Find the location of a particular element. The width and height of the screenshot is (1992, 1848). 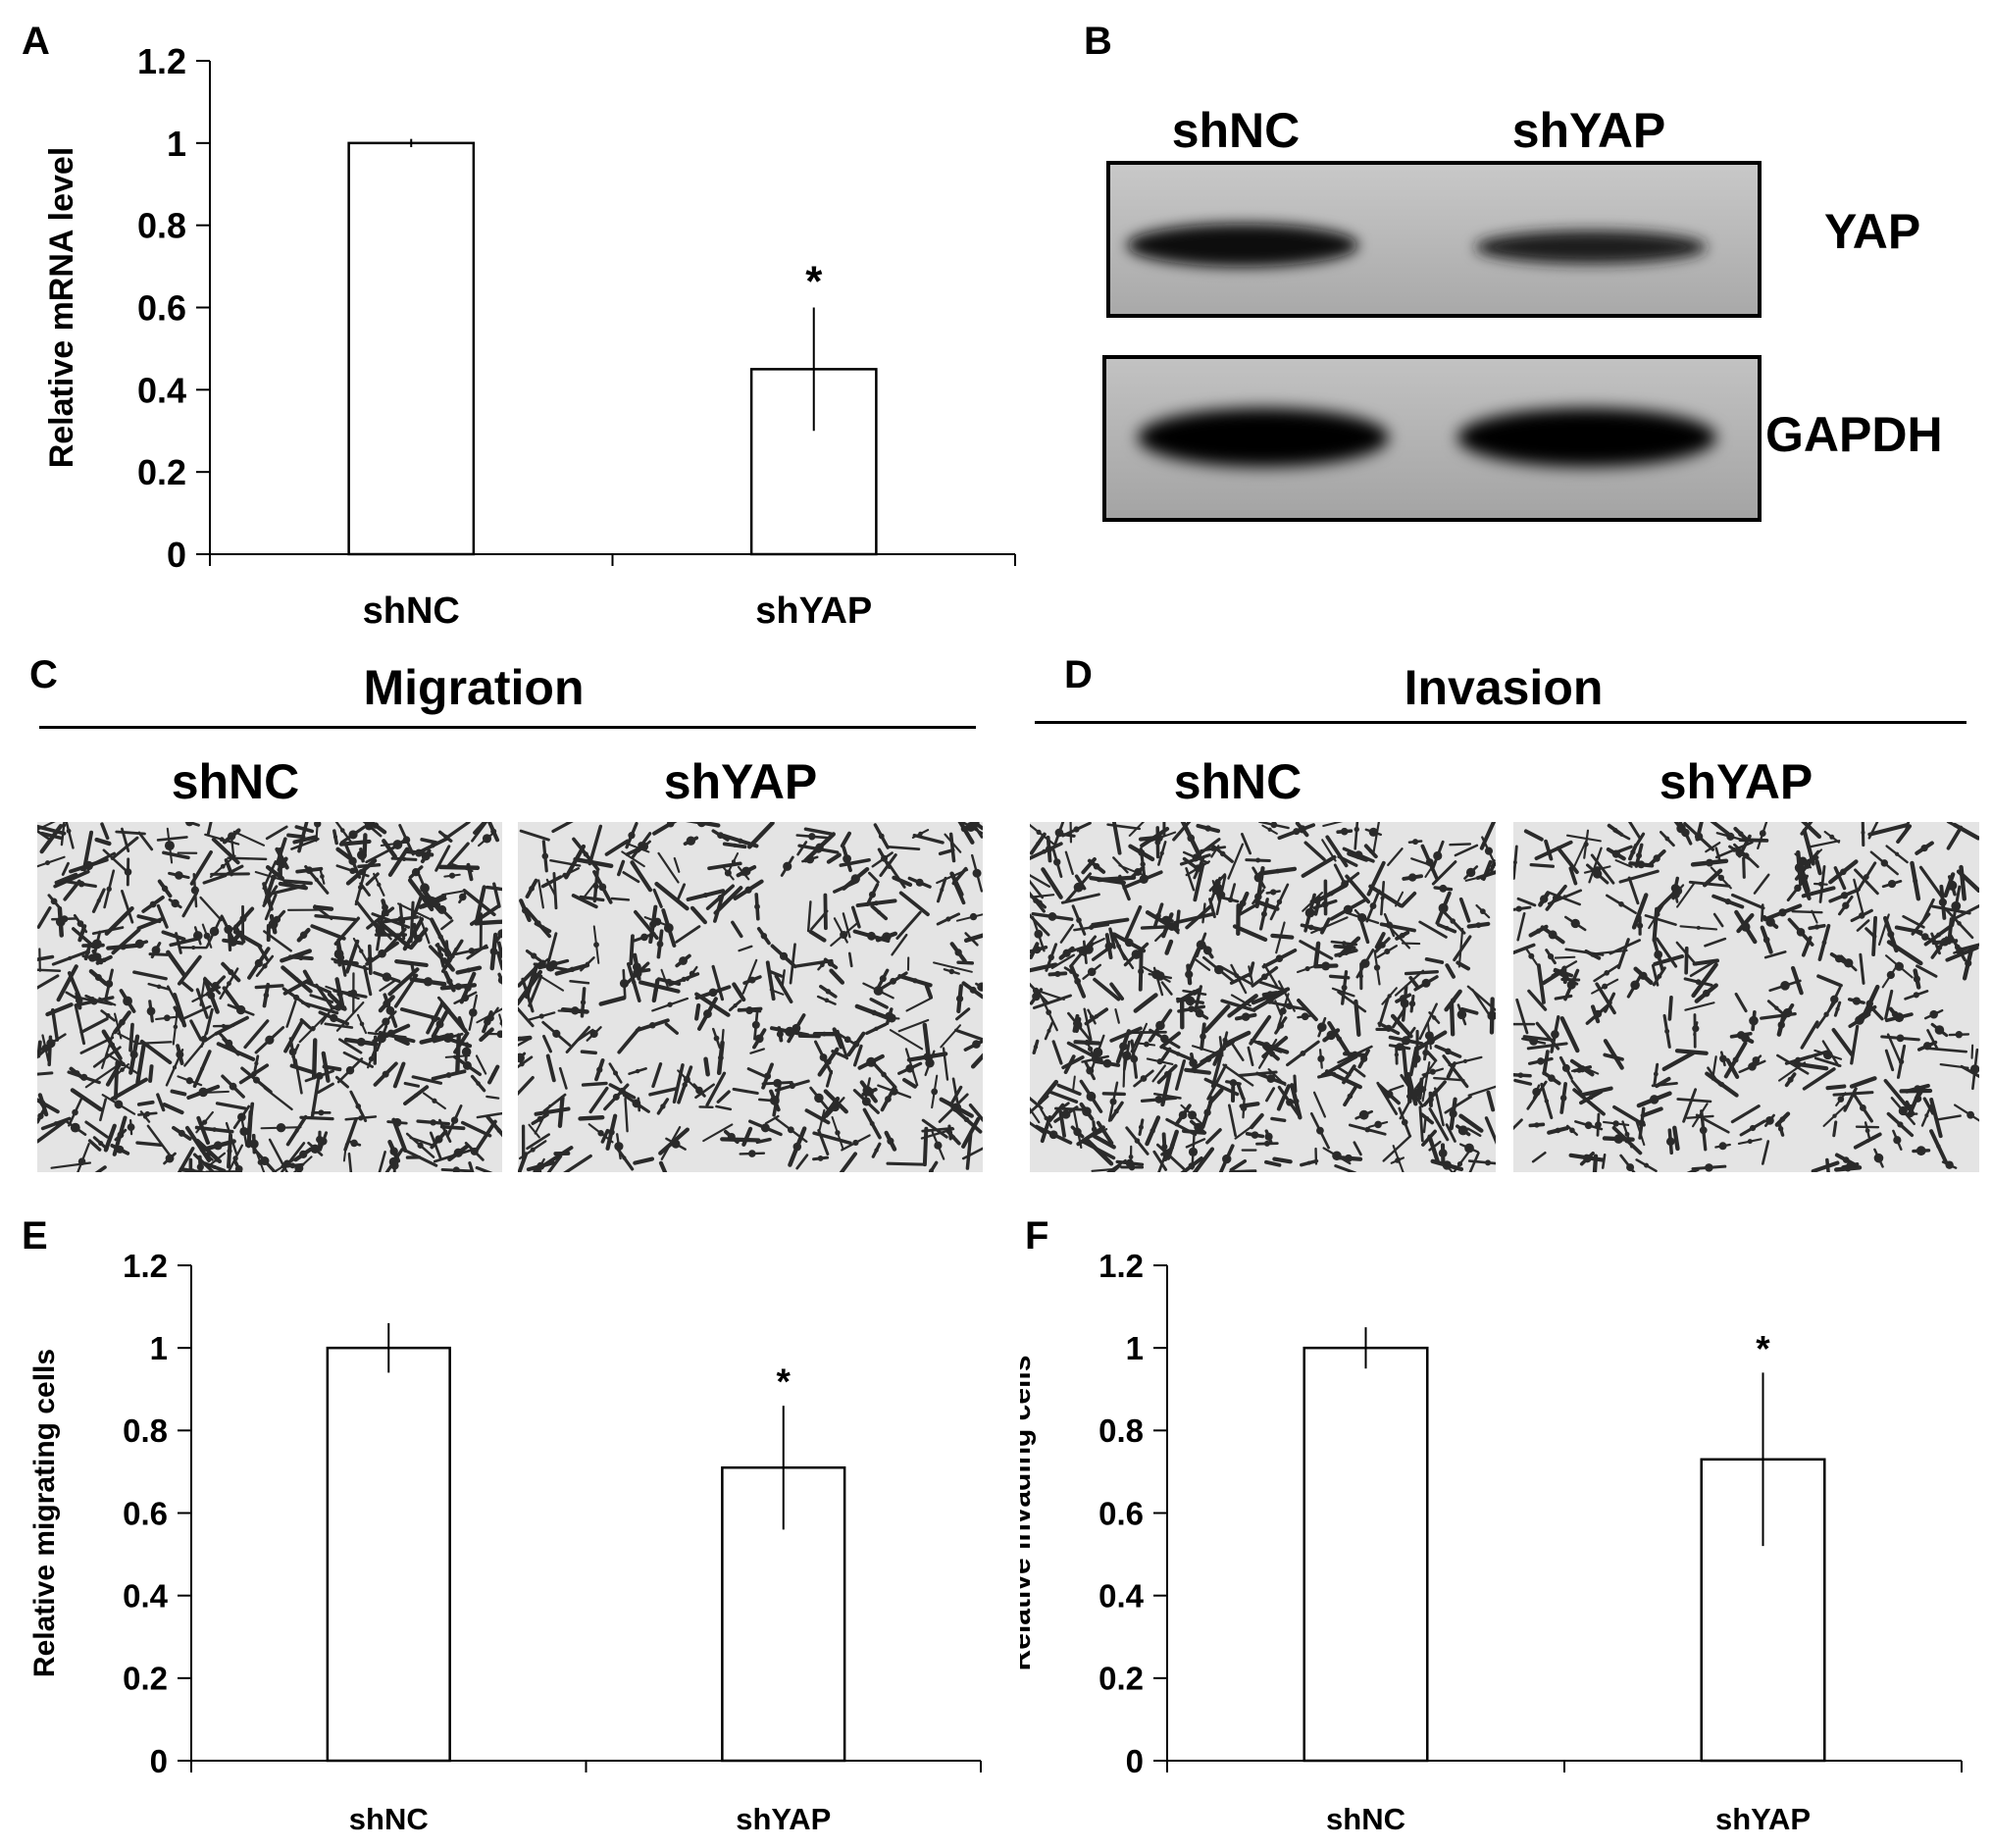

panel-label-d: D is located at coordinates (1078, 674).